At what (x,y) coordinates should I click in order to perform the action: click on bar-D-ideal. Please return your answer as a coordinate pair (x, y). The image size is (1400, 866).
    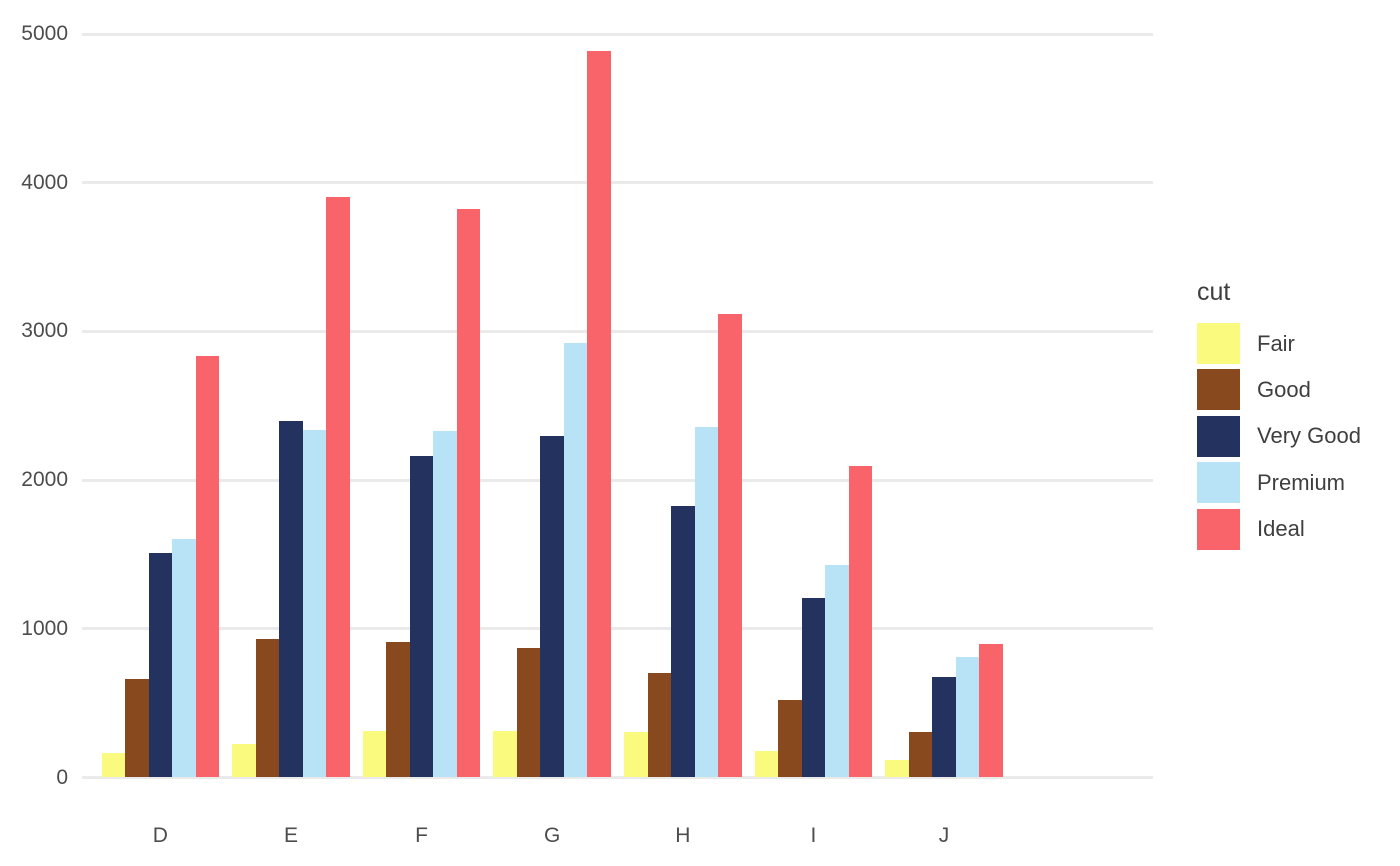
    Looking at the image, I should click on (207, 567).